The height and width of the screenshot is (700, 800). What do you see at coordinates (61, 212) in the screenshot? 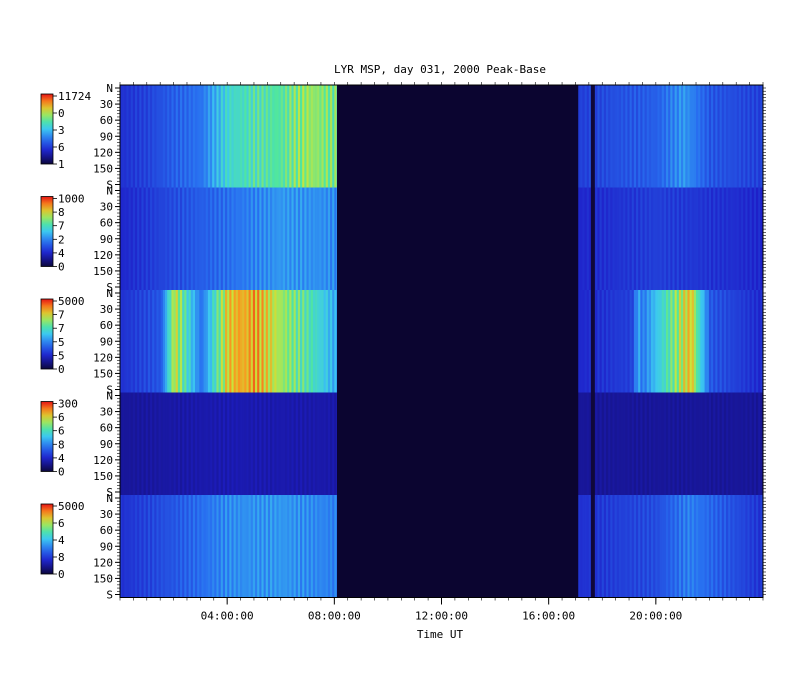
I see `colorbar-label: 8` at bounding box center [61, 212].